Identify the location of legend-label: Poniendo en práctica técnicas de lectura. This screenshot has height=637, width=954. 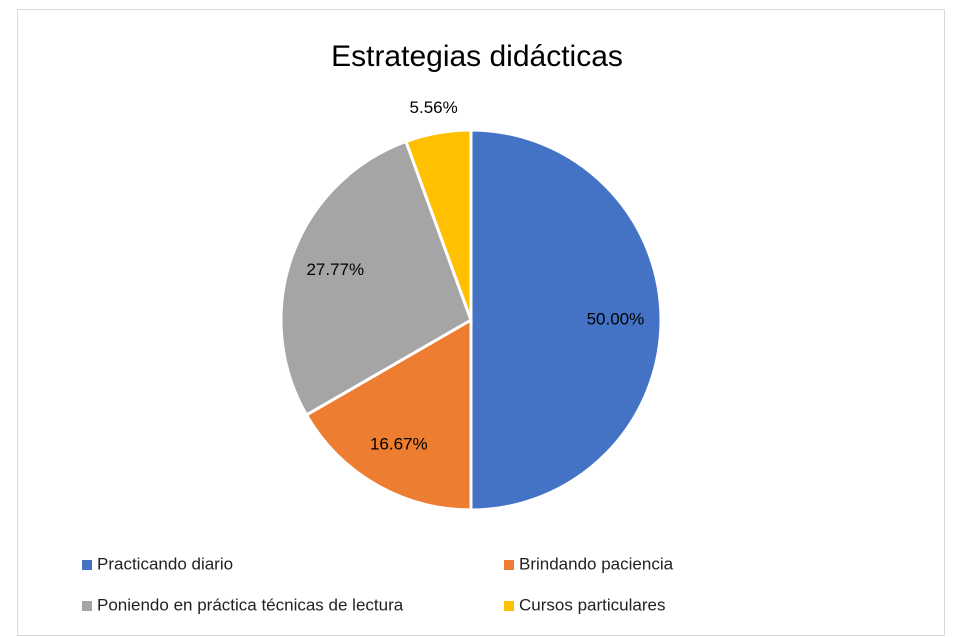
(250, 604).